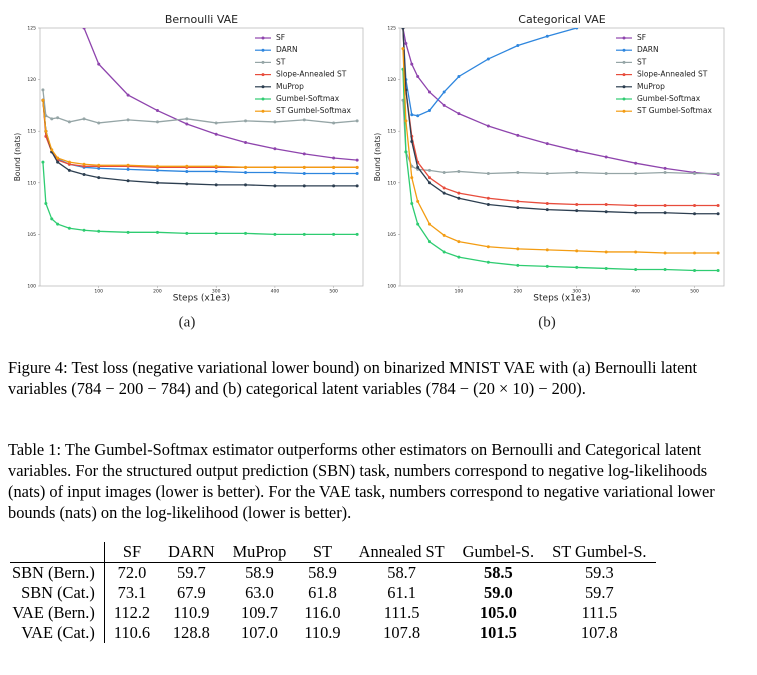 This screenshot has height=675, width=757. Describe the element at coordinates (57, 572) in the screenshot. I see `row-header: SBN (Bern.)` at that location.